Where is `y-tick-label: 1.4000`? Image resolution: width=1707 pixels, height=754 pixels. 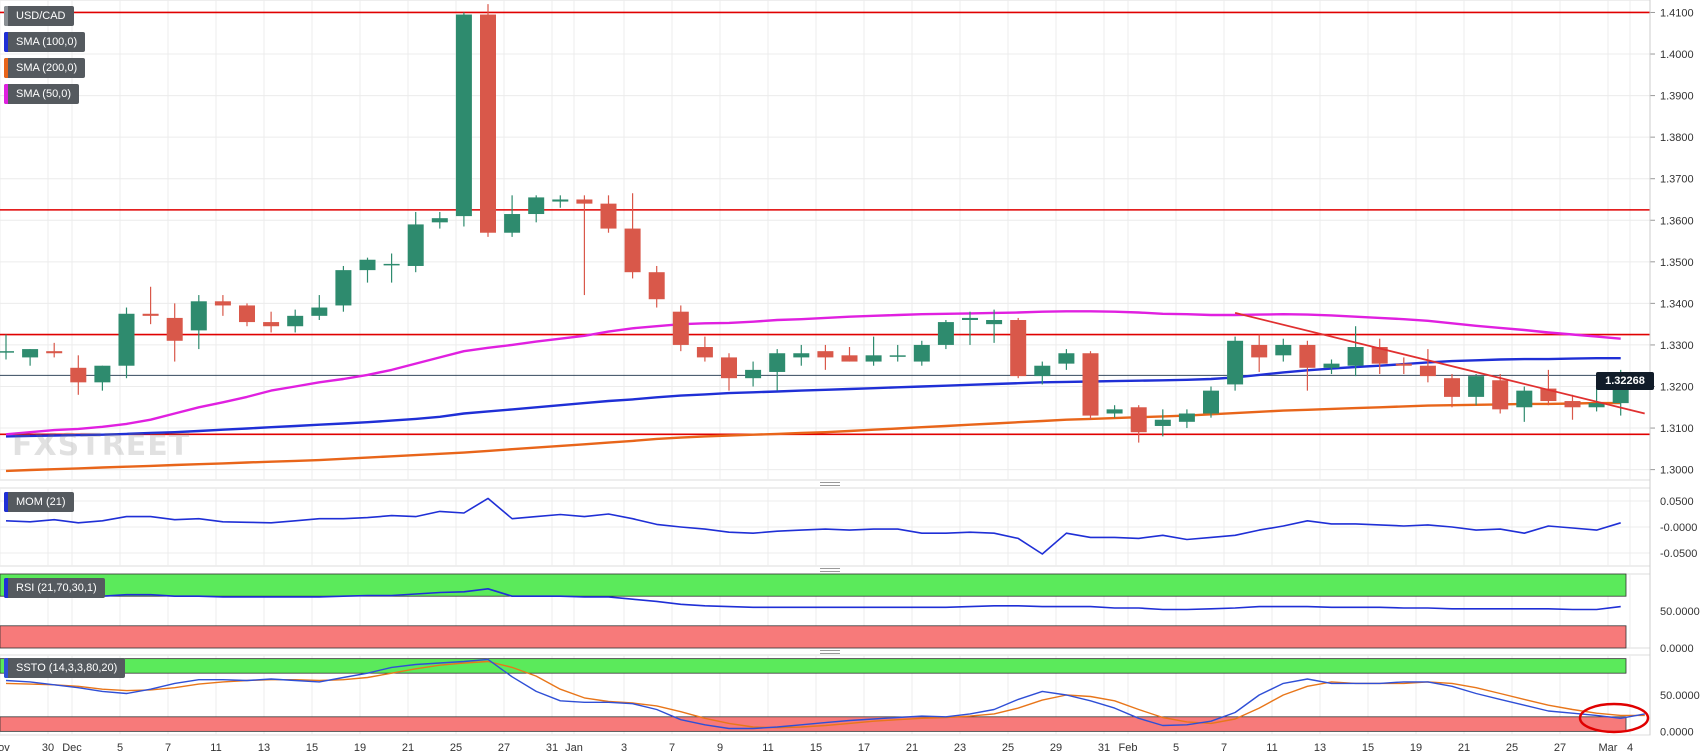 y-tick-label: 1.4000 is located at coordinates (1677, 55).